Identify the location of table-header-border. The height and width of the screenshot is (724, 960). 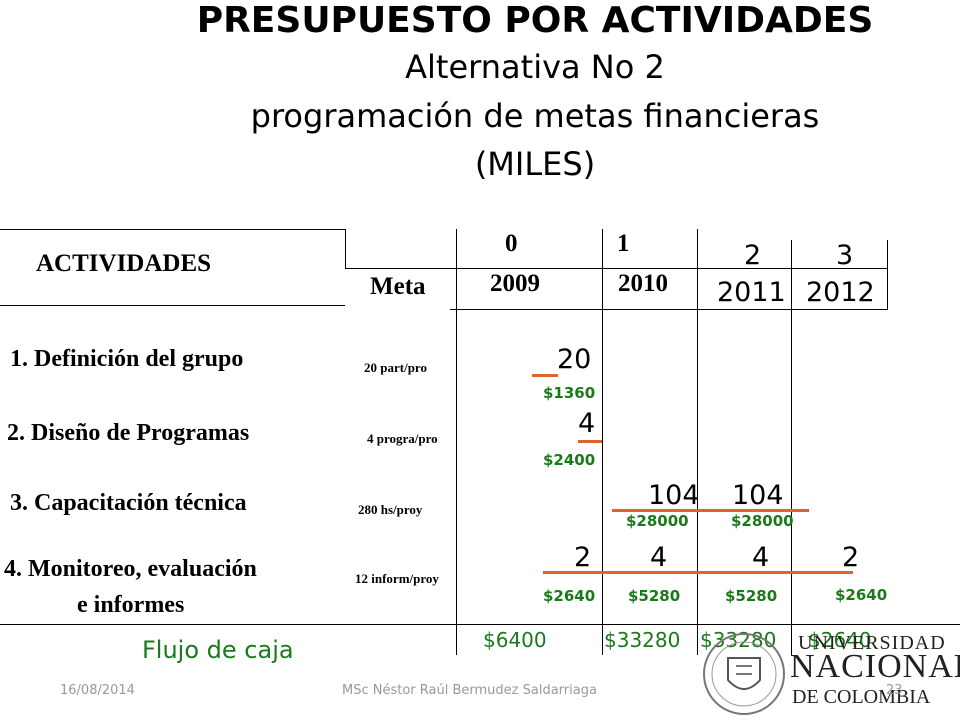
(172, 305).